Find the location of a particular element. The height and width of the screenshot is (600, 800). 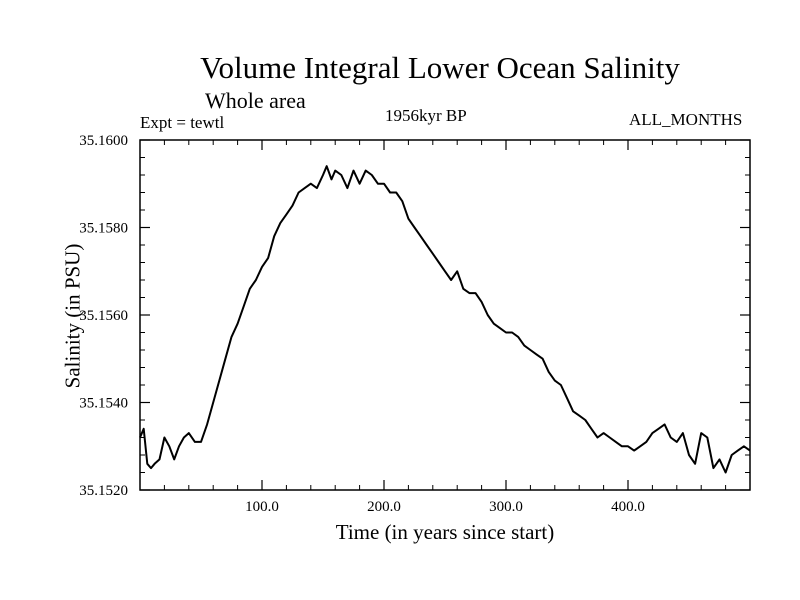

experiment-label: Expt = tewtl is located at coordinates (182, 122).